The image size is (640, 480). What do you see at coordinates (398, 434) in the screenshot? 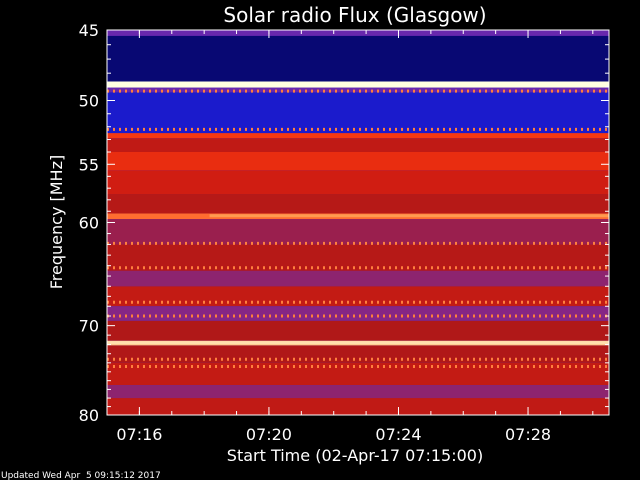
I see `x-tick-label: 07:24` at bounding box center [398, 434].